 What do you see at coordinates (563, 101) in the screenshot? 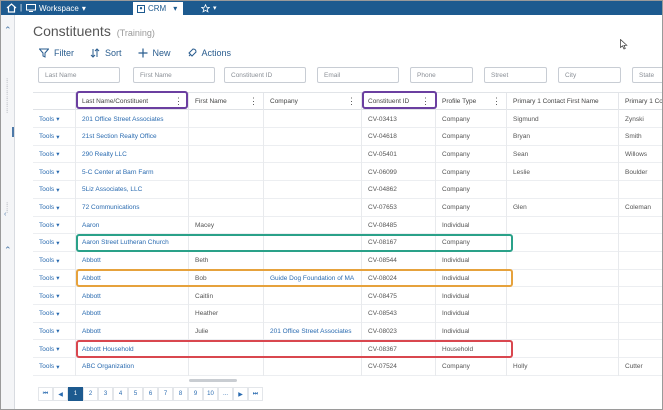
I see `header-contact-first: Primary 1 Contact First Name` at bounding box center [563, 101].